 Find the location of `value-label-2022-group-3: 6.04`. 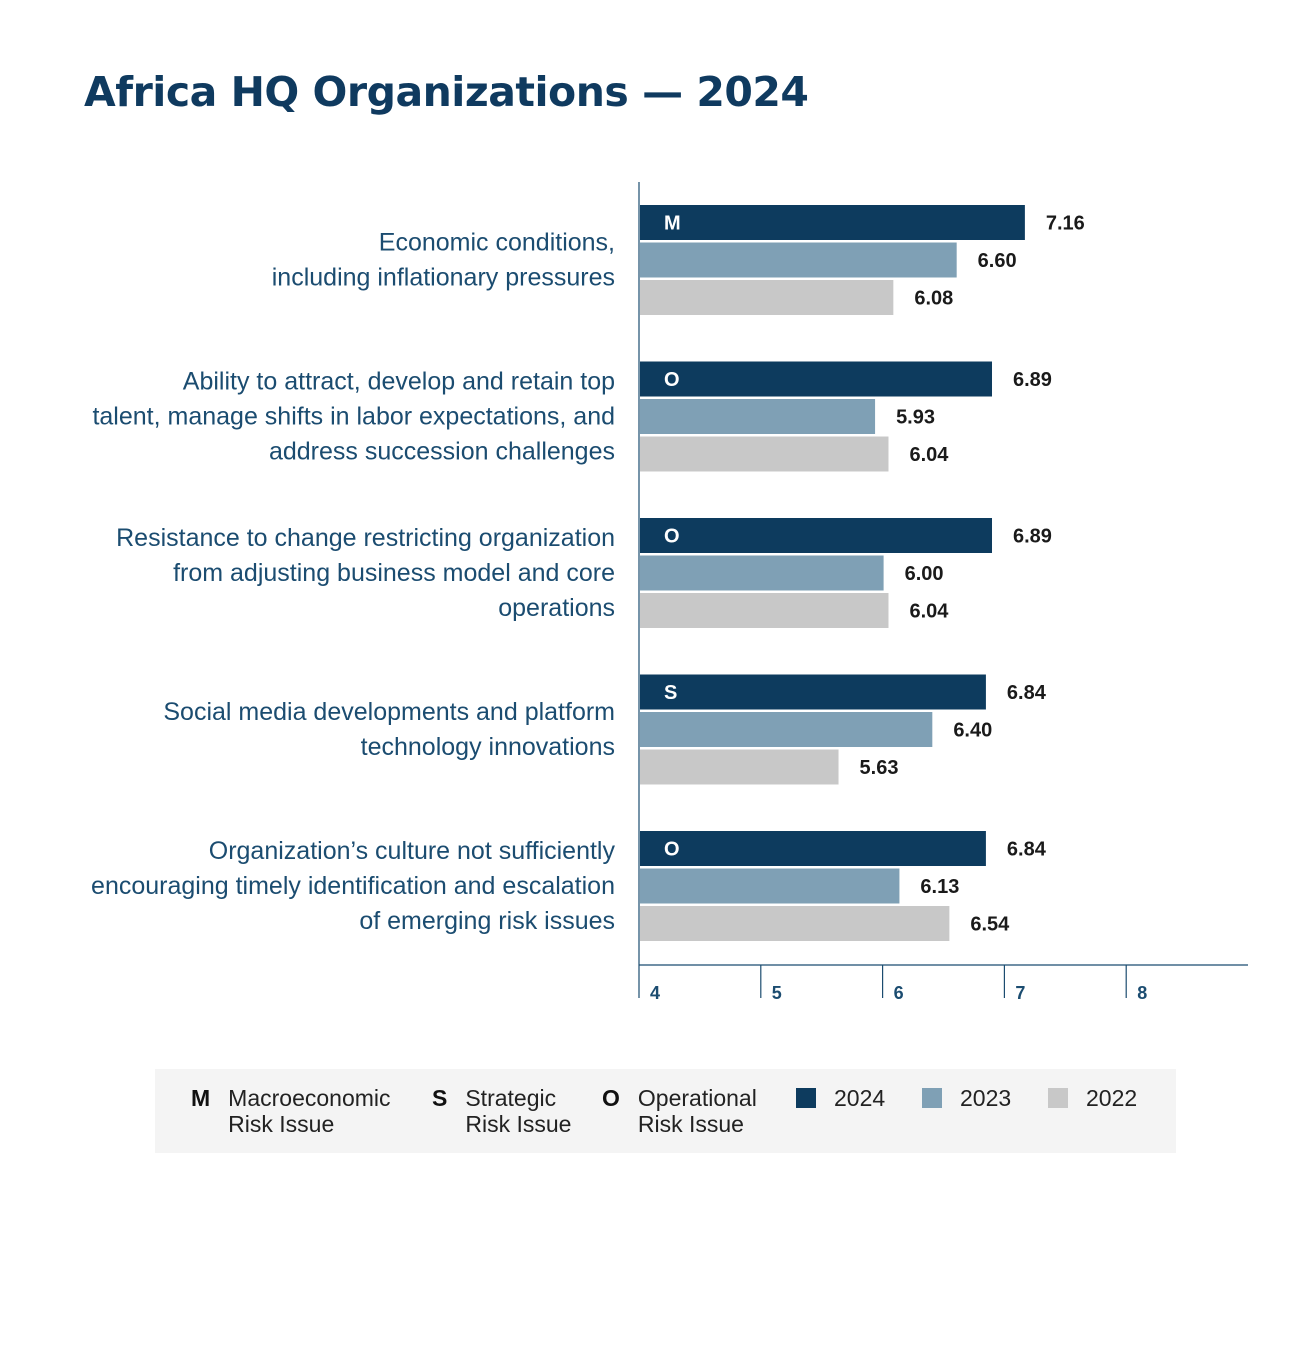

value-label-2022-group-3: 6.04 is located at coordinates (929, 612).